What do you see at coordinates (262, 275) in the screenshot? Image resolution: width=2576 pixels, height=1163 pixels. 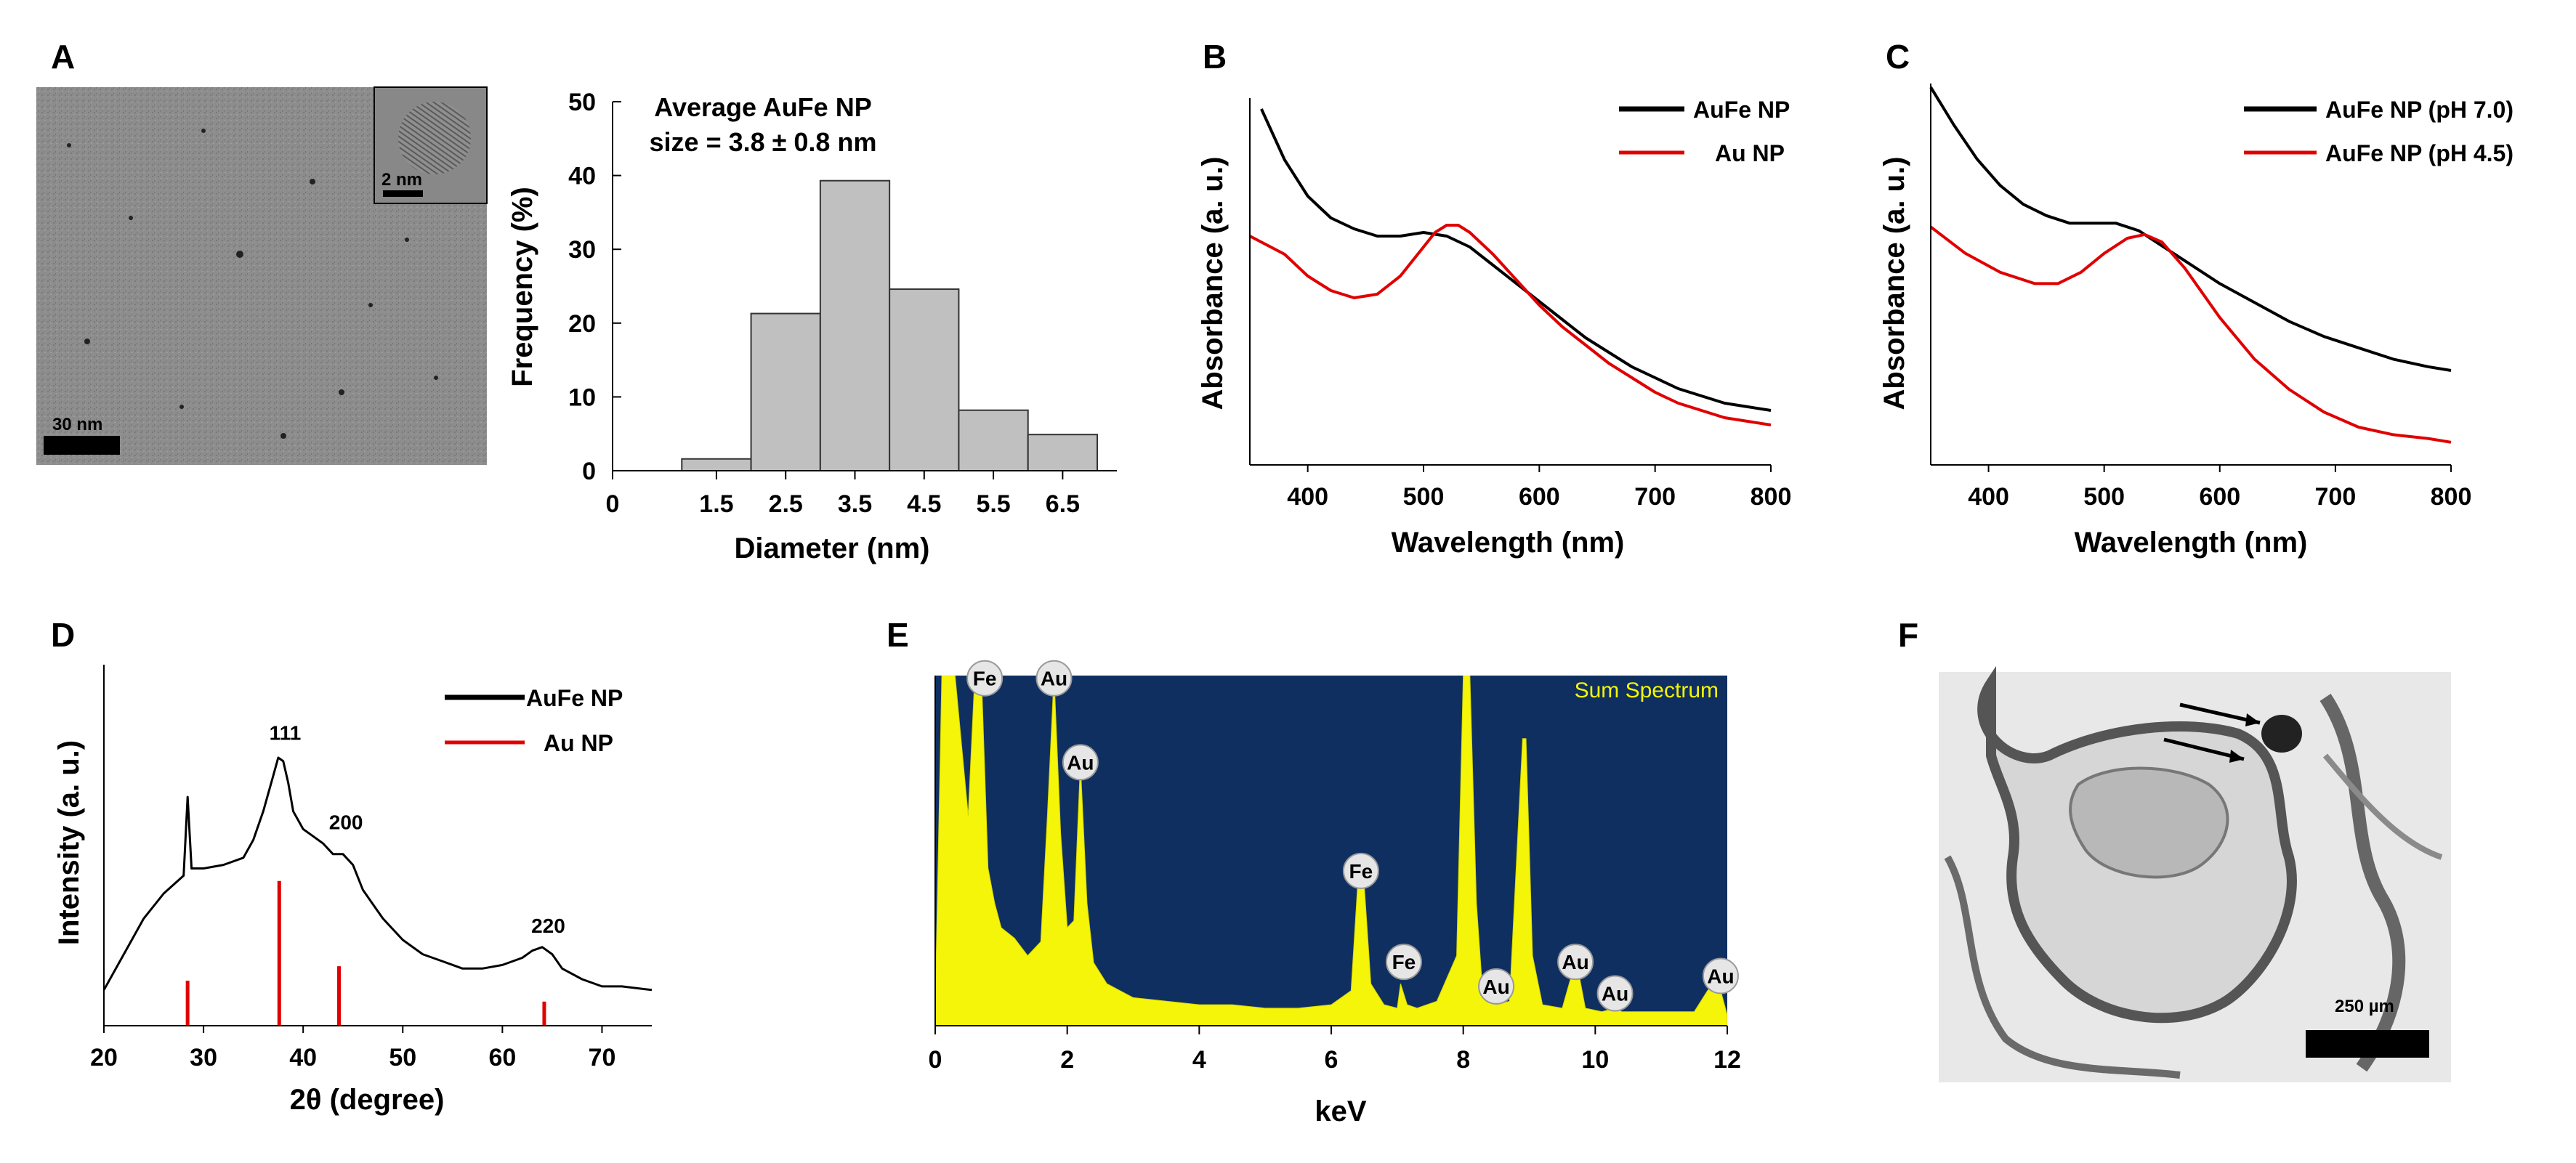 I see `tem-micrograph: 2 nm 30 nm` at bounding box center [262, 275].